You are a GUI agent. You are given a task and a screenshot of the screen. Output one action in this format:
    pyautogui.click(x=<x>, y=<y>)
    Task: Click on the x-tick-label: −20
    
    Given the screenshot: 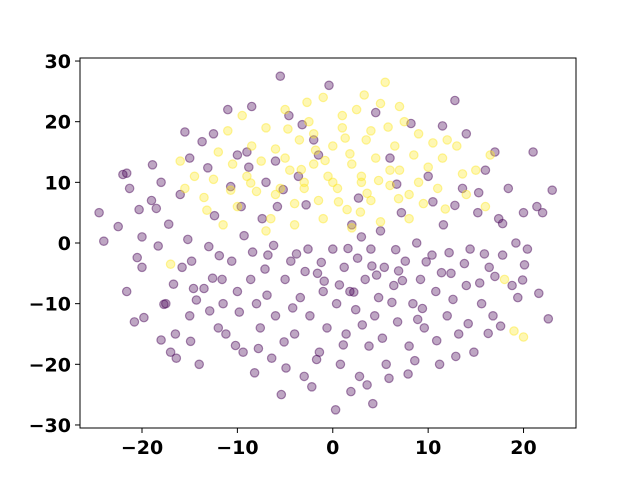 What is the action you would take?
    pyautogui.click(x=142, y=448)
    